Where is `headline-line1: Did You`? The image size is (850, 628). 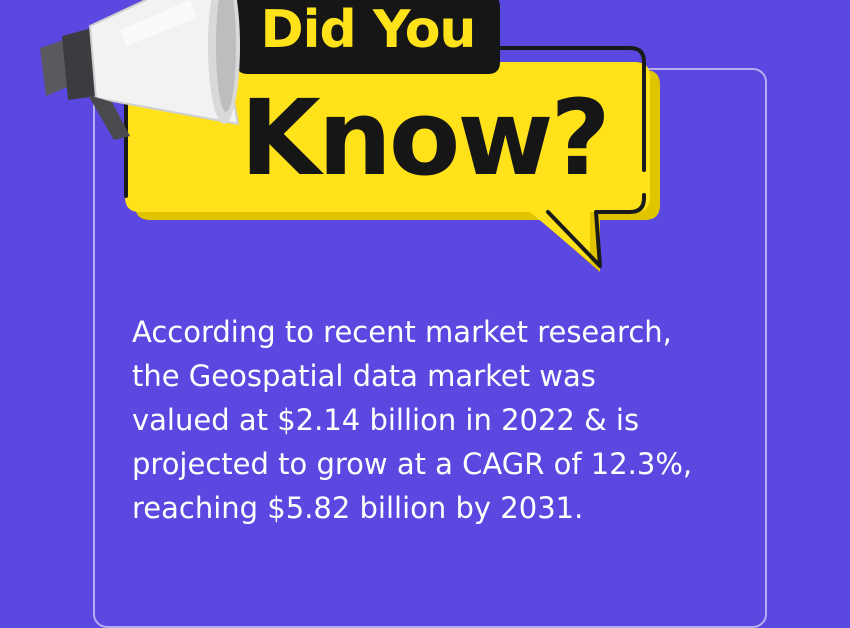
headline-line1: Did You is located at coordinates (368, 30).